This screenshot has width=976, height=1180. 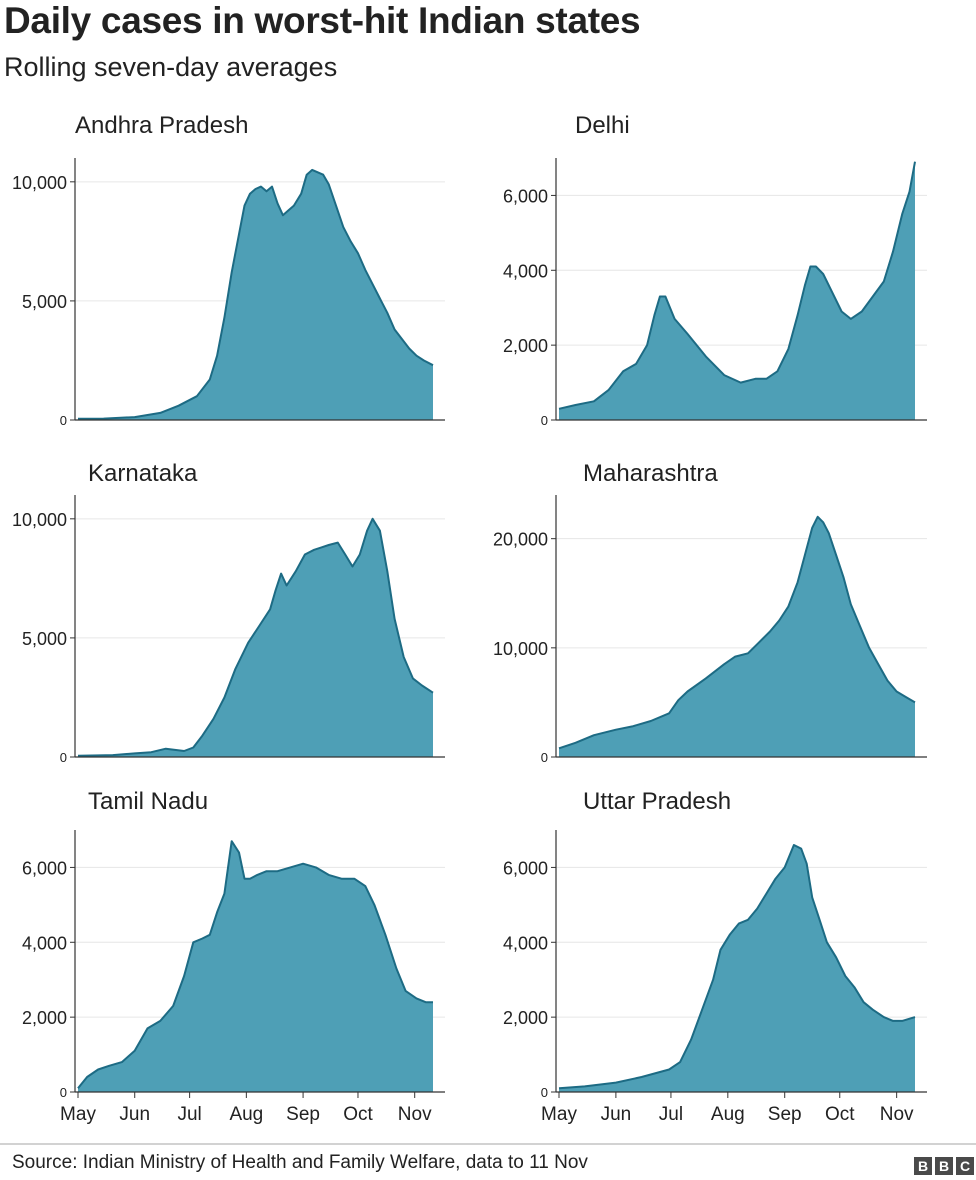 I want to click on panel-title: Karnataka, so click(x=143, y=473).